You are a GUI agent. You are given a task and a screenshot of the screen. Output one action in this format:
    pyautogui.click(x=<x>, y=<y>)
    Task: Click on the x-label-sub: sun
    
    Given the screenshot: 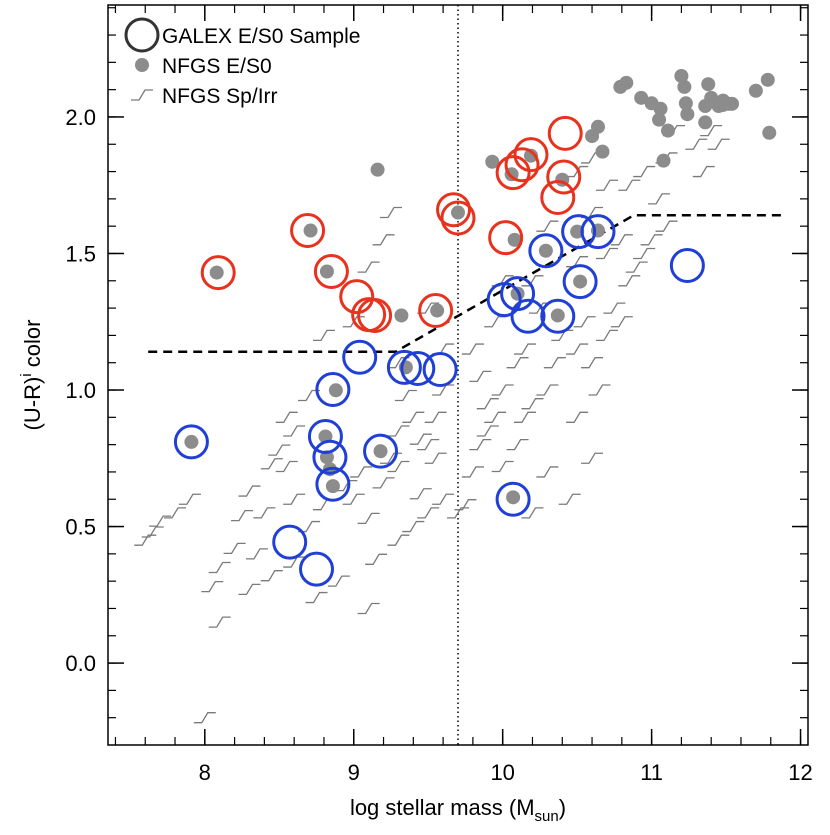 What is the action you would take?
    pyautogui.click(x=547, y=816)
    